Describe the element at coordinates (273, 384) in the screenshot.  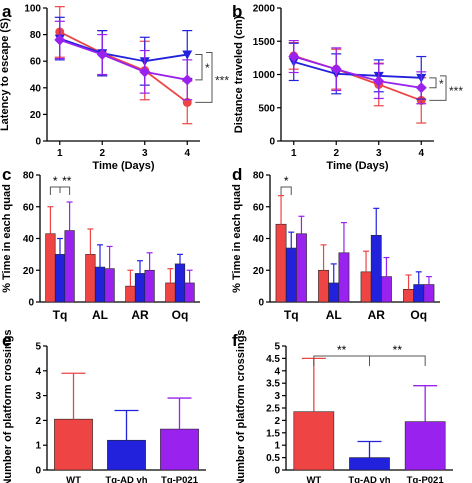
I see `y-tick-label: 3.5` at that location.